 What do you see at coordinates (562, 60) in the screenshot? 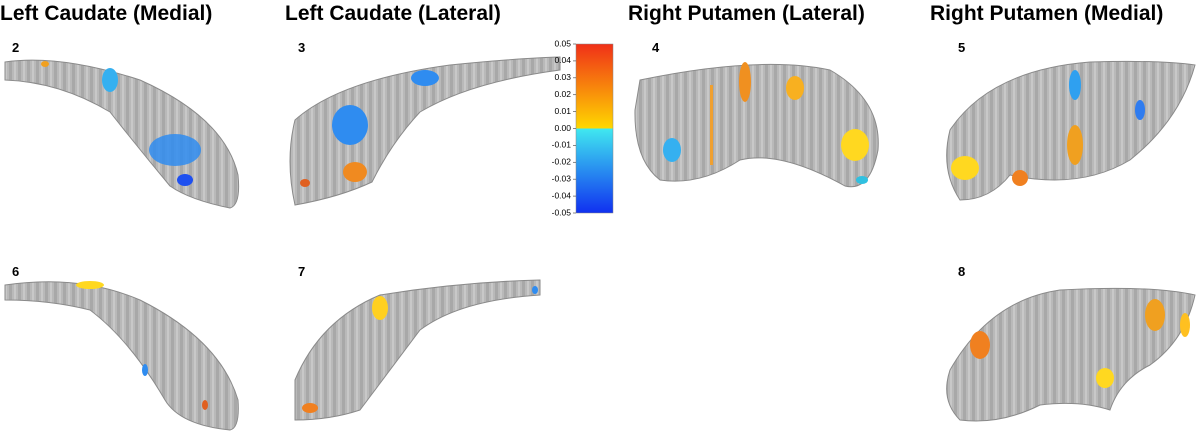
I see `tick-label: 0.04` at bounding box center [562, 60].